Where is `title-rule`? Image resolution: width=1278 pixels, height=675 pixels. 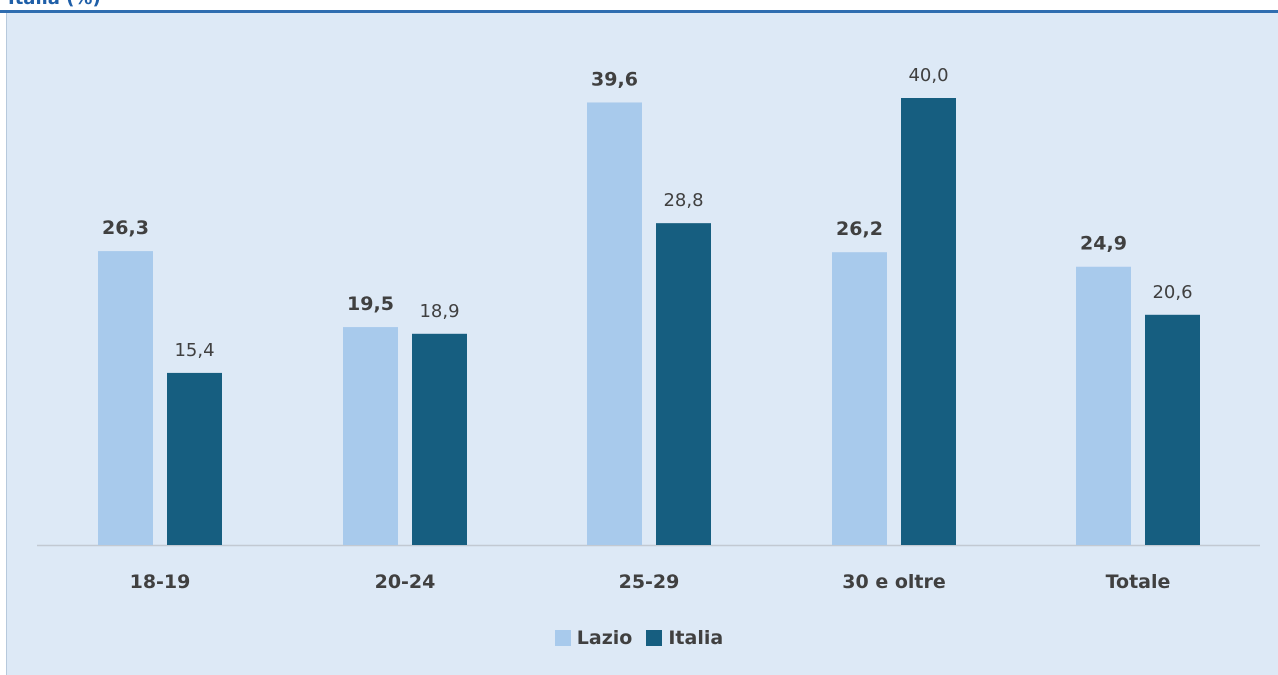 title-rule is located at coordinates (639, 11).